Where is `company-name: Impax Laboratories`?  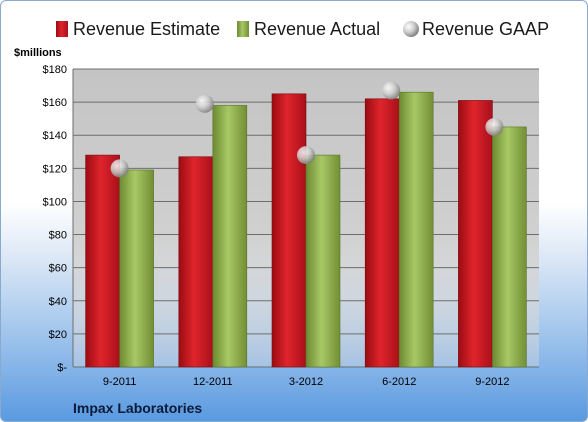 company-name: Impax Laboratories is located at coordinates (137, 408).